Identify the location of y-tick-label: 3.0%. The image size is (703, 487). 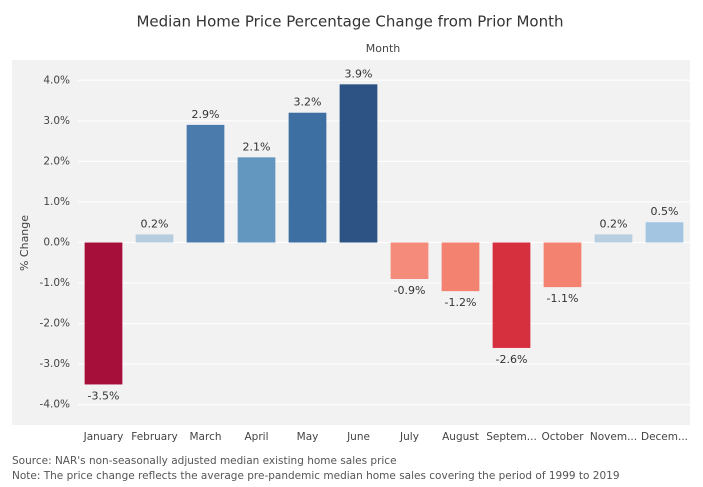
(56, 121).